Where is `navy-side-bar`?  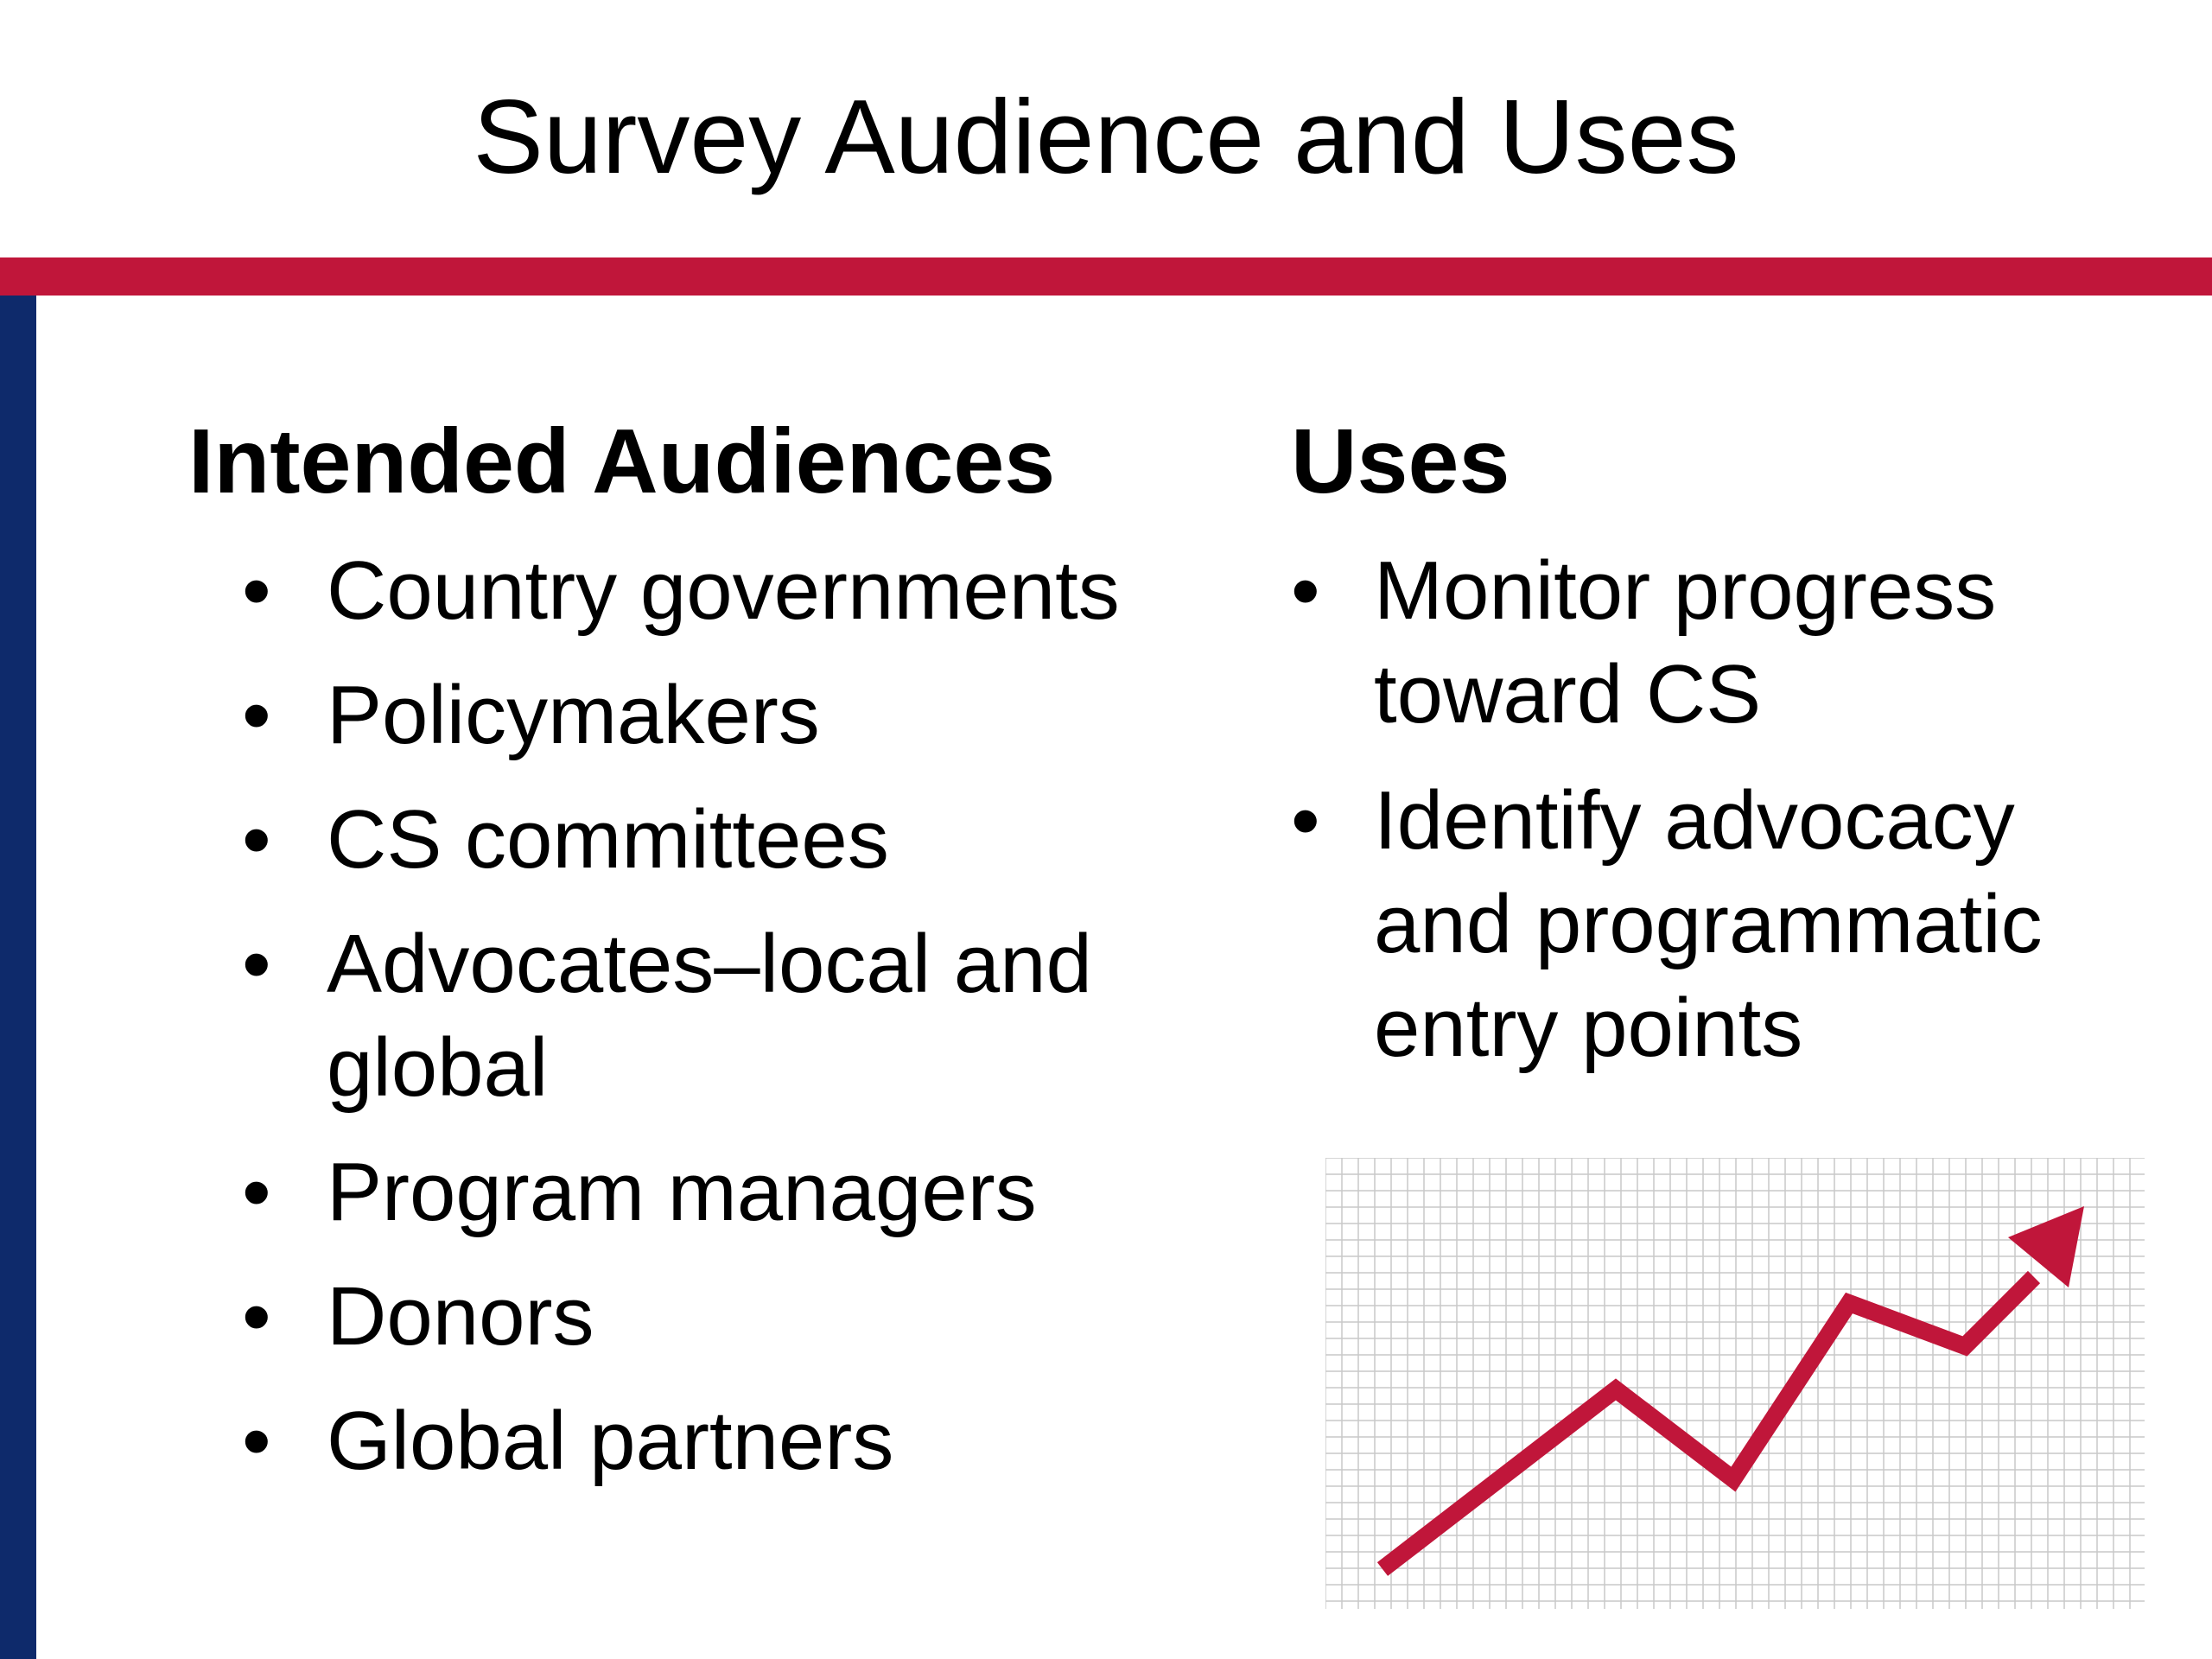
navy-side-bar is located at coordinates (18, 977).